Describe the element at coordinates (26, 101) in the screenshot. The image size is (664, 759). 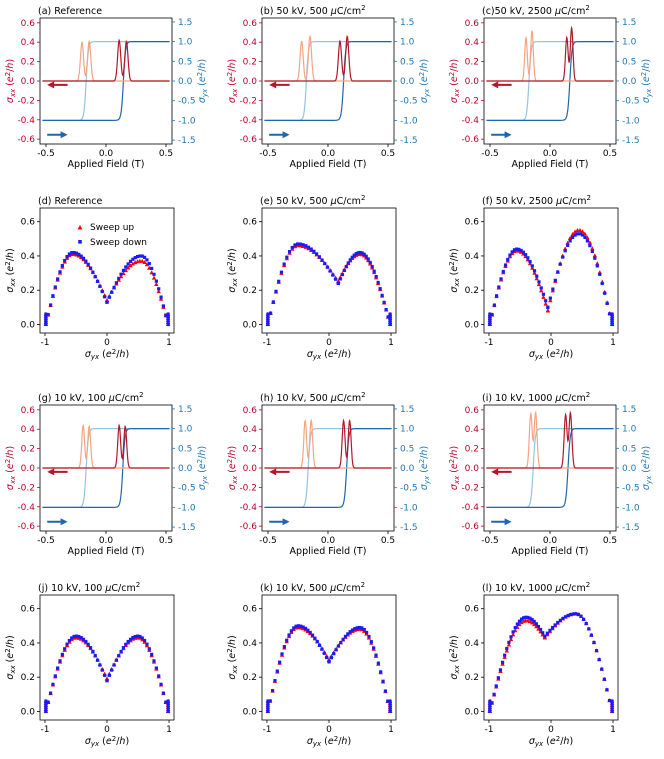
I see `y-left-tick-label: -0.2` at that location.